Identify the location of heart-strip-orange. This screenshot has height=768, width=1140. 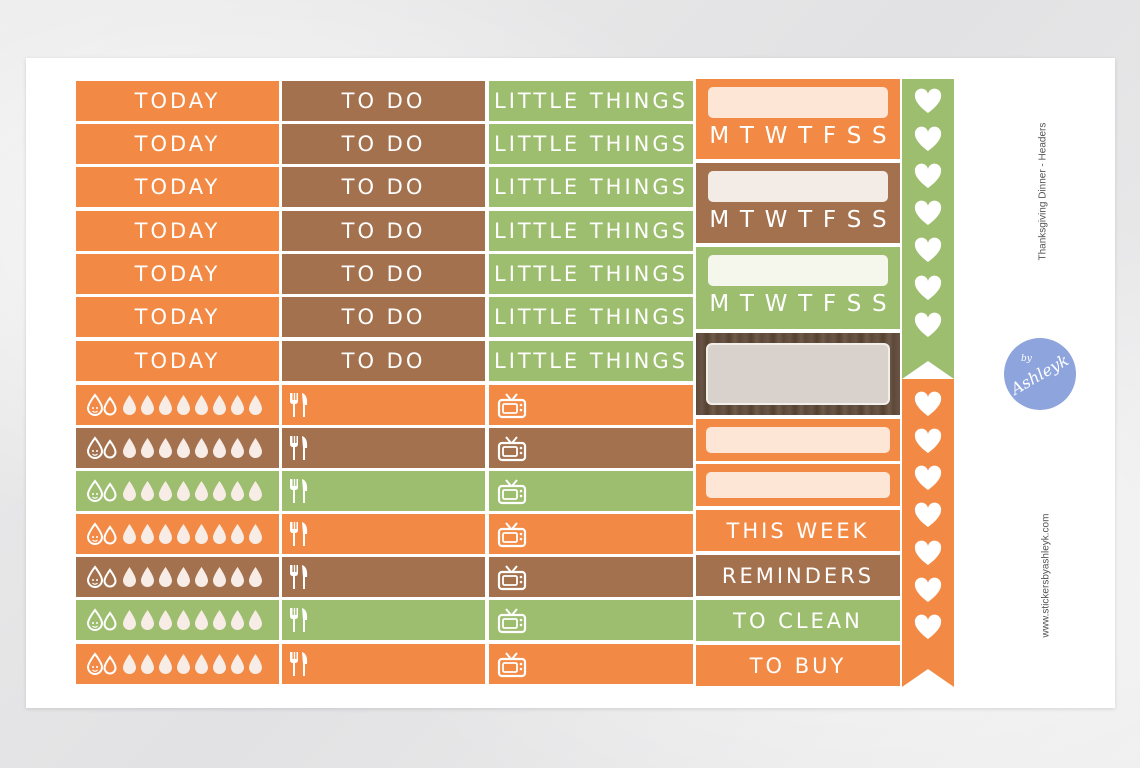
(928, 533).